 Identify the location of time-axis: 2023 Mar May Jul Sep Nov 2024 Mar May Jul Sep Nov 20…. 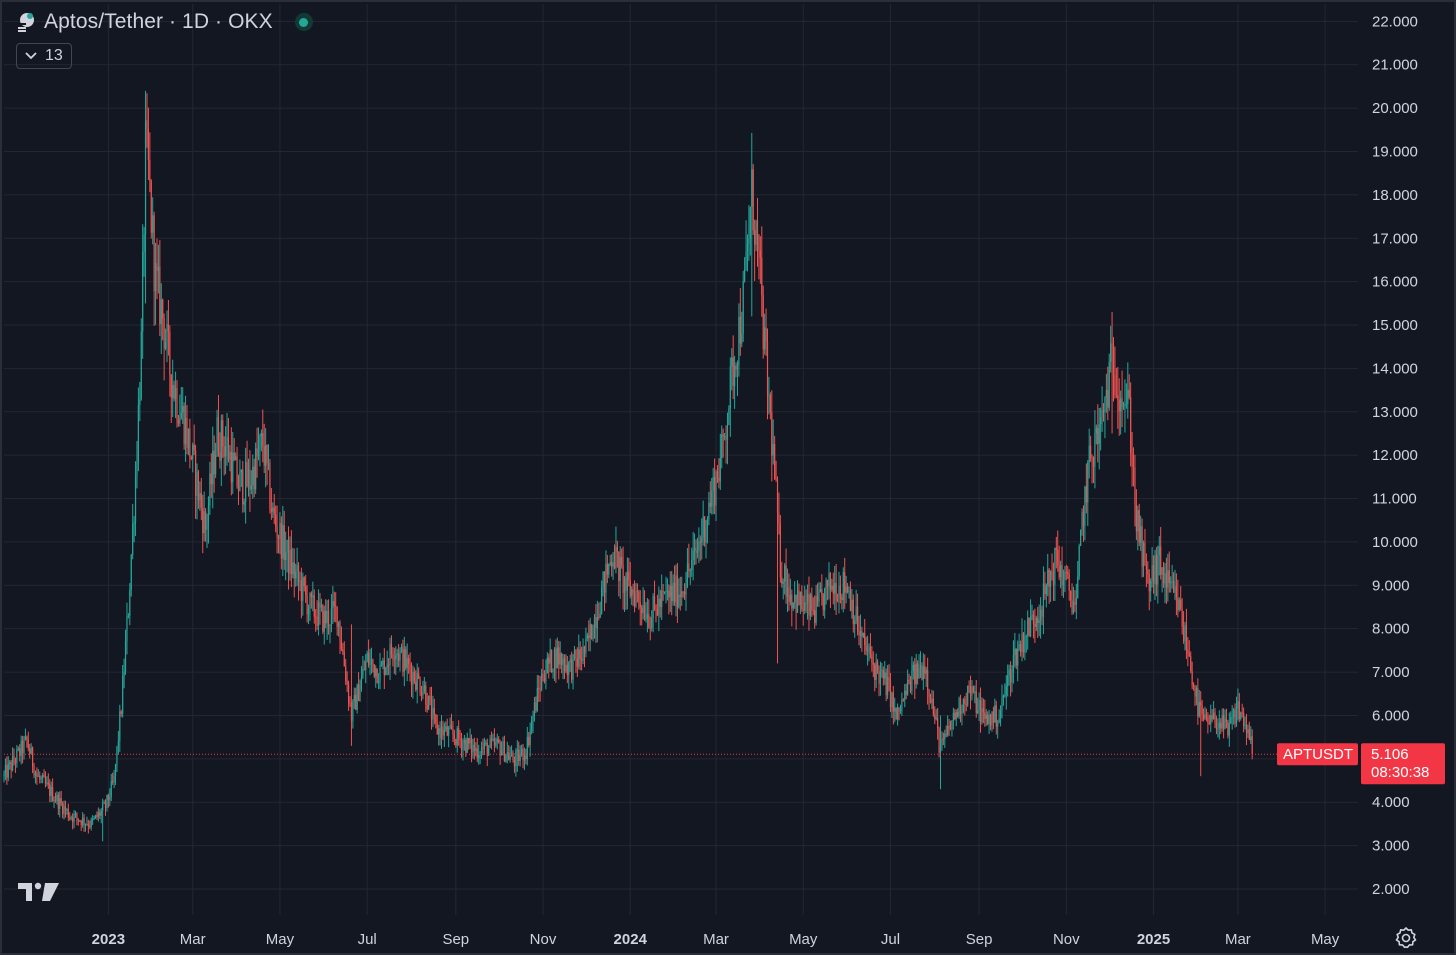
(716, 939).